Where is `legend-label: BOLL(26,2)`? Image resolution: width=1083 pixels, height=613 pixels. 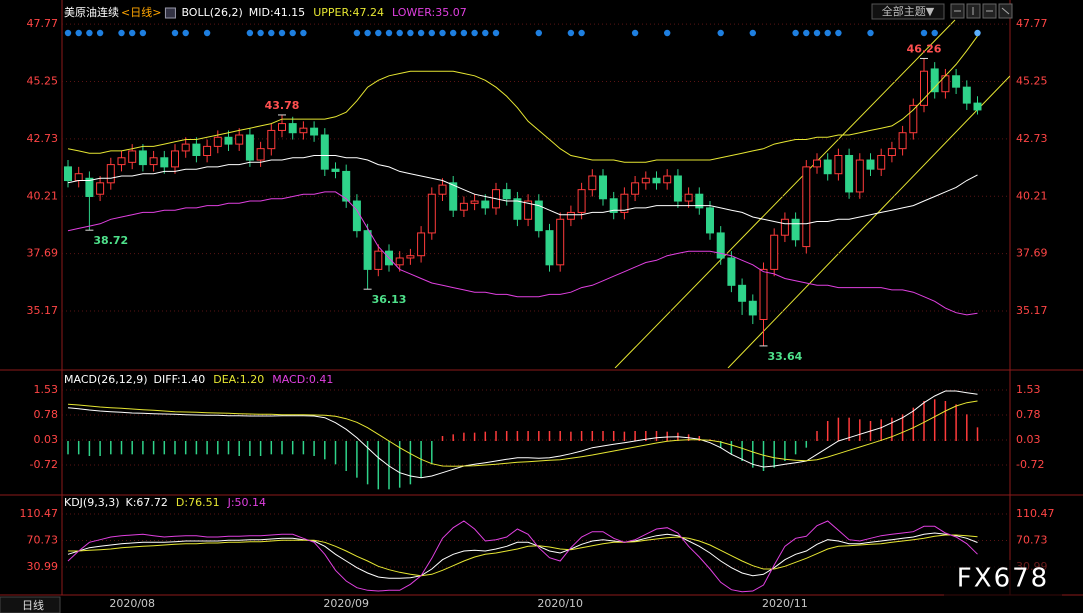
legend-label: BOLL(26,2) is located at coordinates (211, 12).